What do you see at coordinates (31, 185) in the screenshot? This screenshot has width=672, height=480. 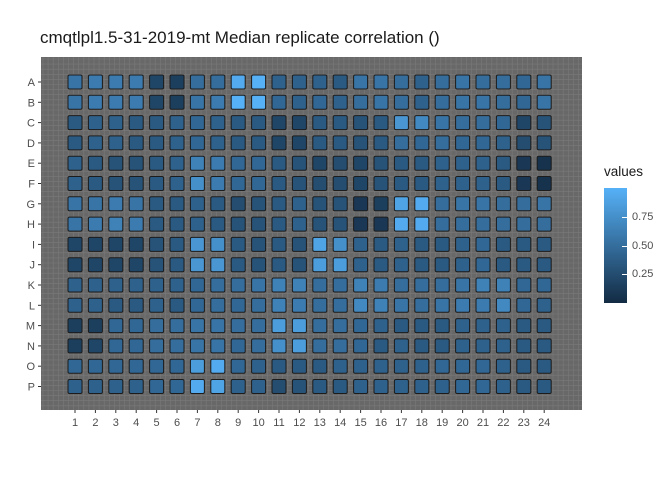 I see `y-tick-label: F` at bounding box center [31, 185].